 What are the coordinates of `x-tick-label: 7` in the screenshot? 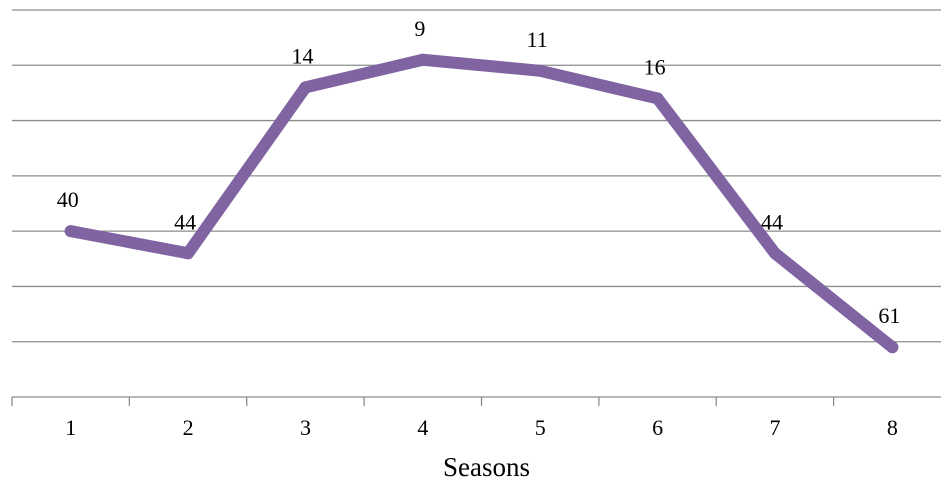 It's located at (774, 427).